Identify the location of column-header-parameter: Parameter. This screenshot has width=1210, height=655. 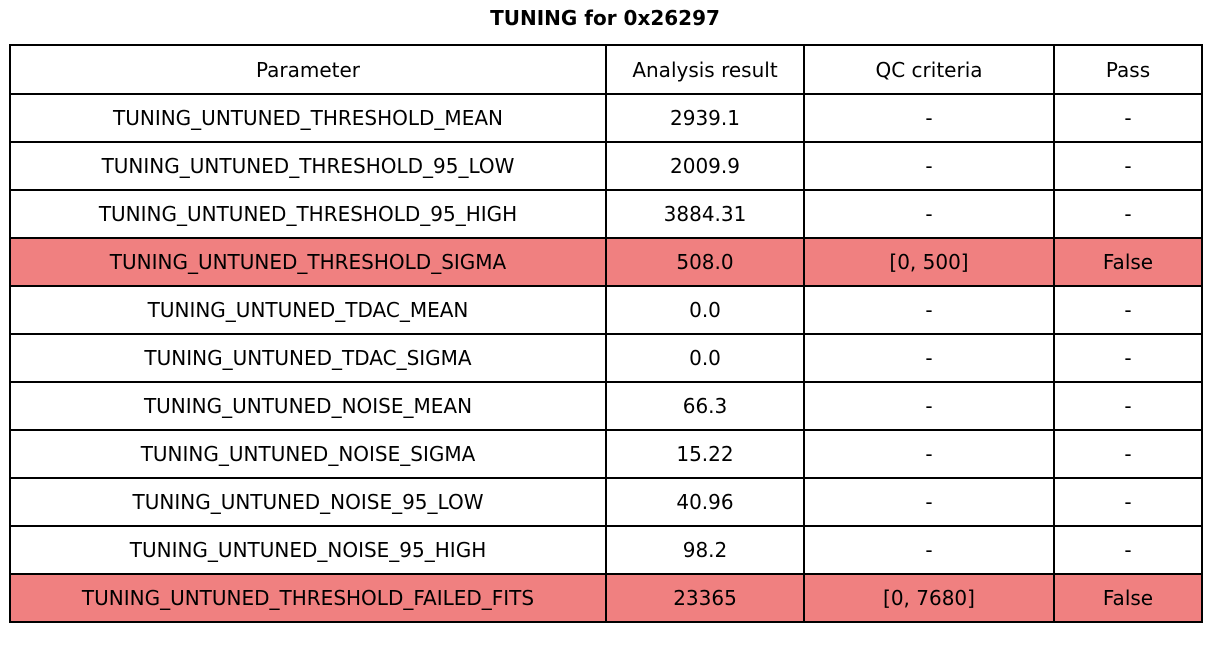
(308, 69).